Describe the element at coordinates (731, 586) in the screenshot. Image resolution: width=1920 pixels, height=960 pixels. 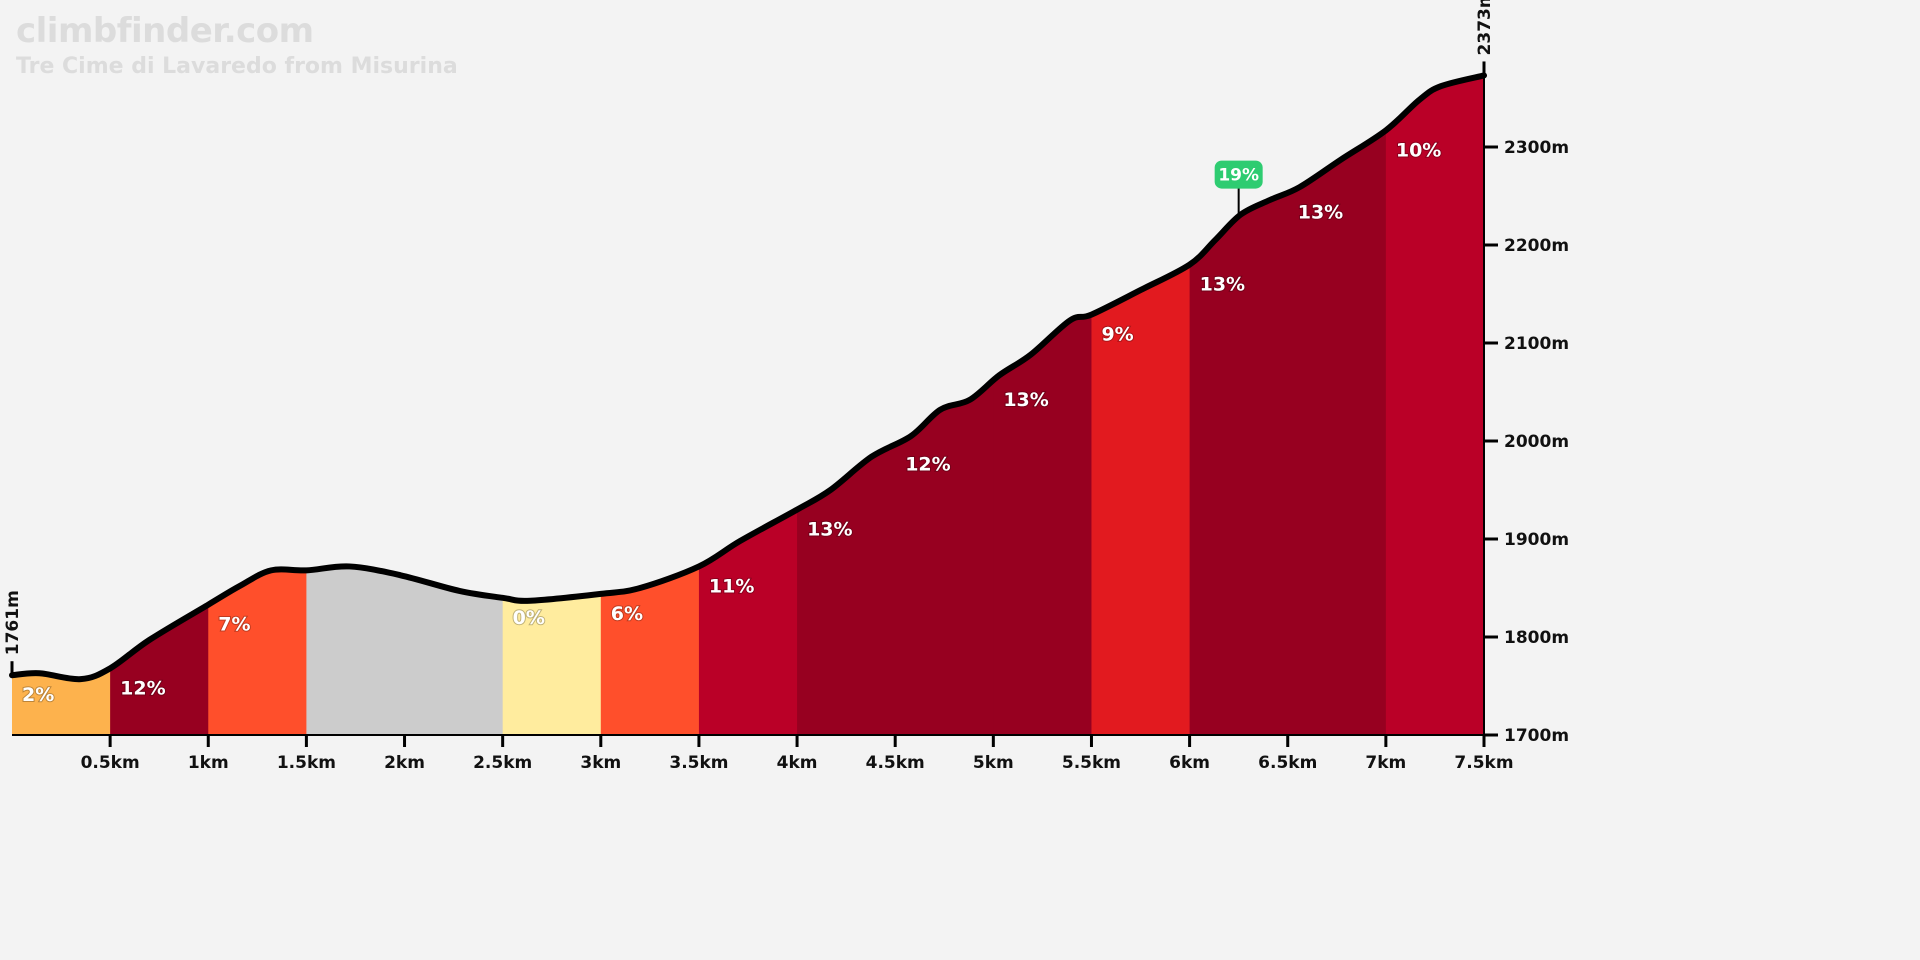
I see `segment-gradient-label: 11%` at that location.